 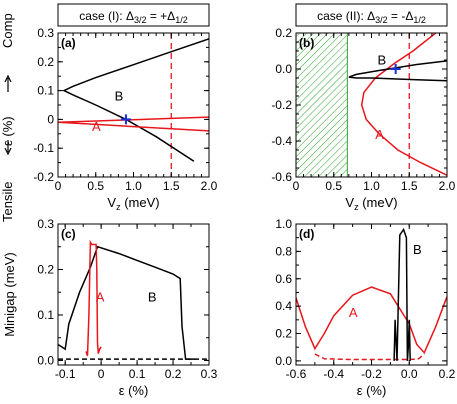 I want to click on y-tick-label: 1.0, so click(x=283, y=224).